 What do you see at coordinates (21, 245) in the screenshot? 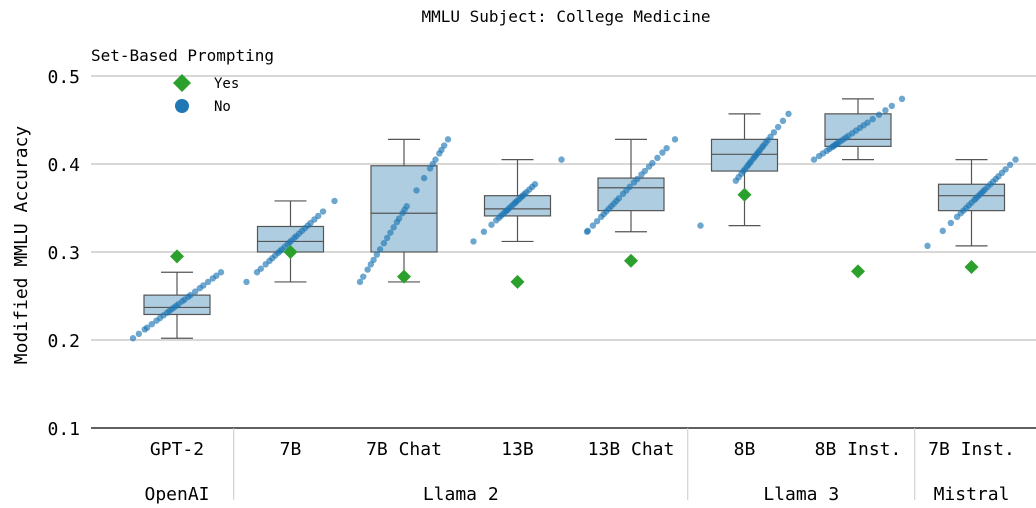
I see `y-axis-label: Modified MMLU Accuracy` at bounding box center [21, 245].